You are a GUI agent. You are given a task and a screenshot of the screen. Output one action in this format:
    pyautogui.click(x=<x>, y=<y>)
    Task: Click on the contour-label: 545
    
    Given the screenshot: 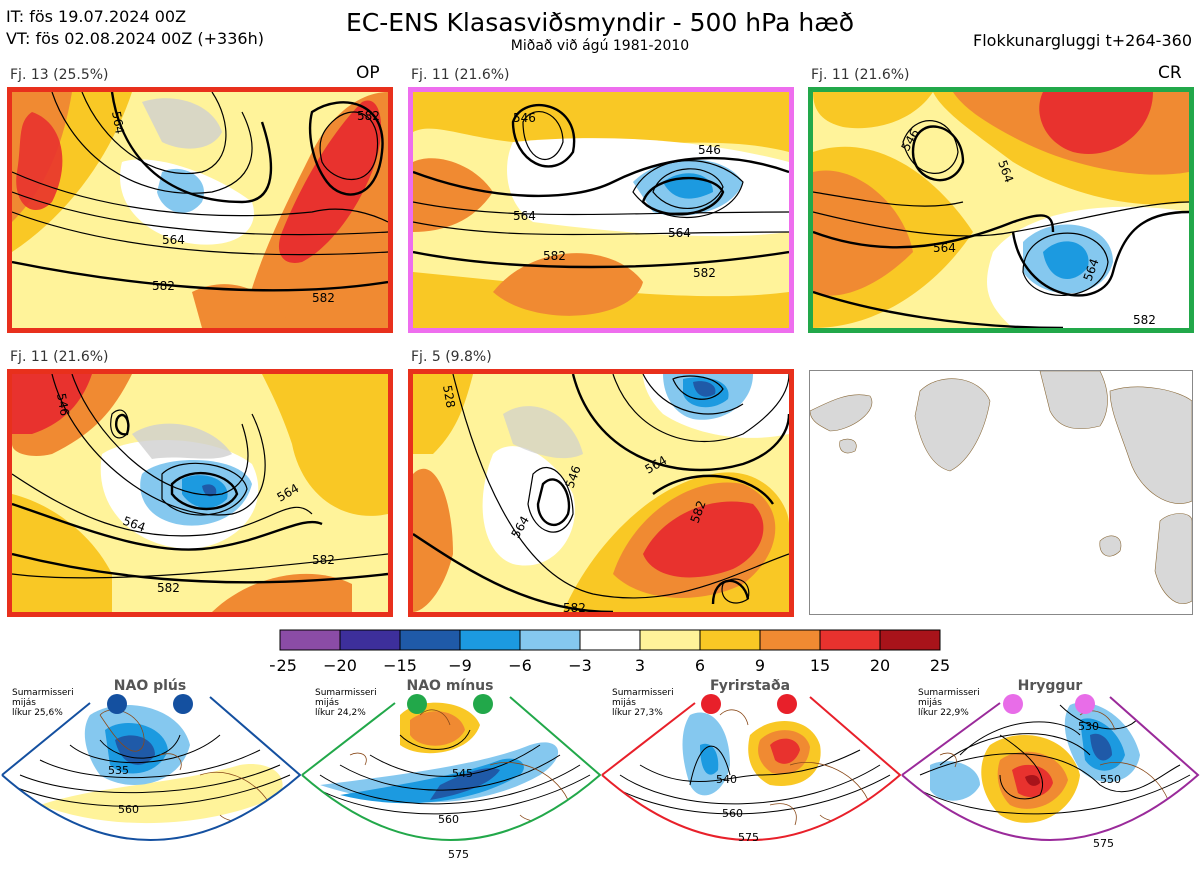 What is the action you would take?
    pyautogui.click(x=462, y=773)
    